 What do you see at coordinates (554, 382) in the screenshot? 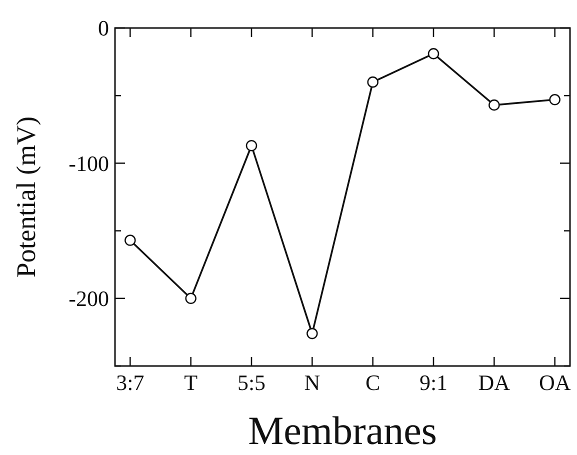
I see `x-tick-label: OA` at bounding box center [554, 382].